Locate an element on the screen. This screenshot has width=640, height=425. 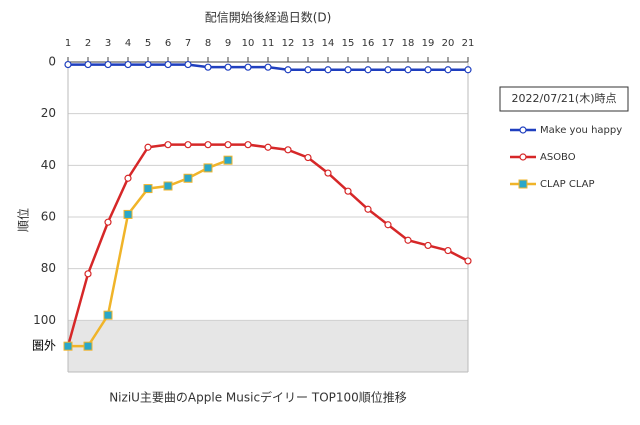
x-tick-label: 16 is located at coordinates (368, 43).